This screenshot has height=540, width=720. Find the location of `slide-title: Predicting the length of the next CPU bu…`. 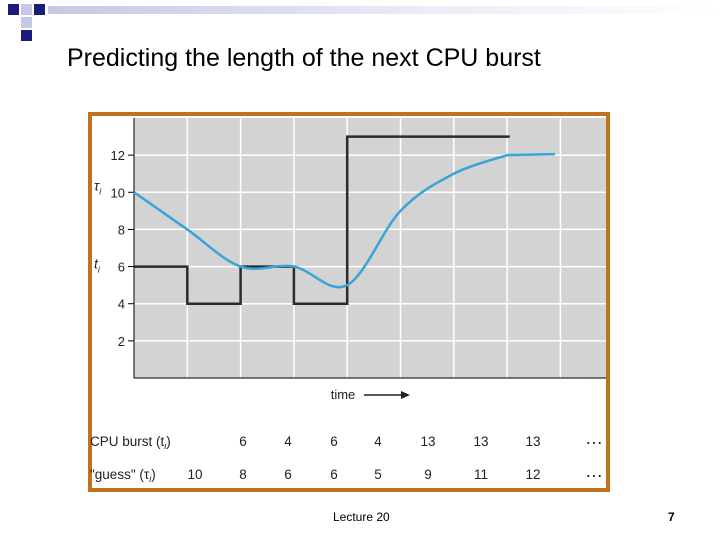

slide-title: Predicting the length of the next CPU bu… is located at coordinates (304, 58).